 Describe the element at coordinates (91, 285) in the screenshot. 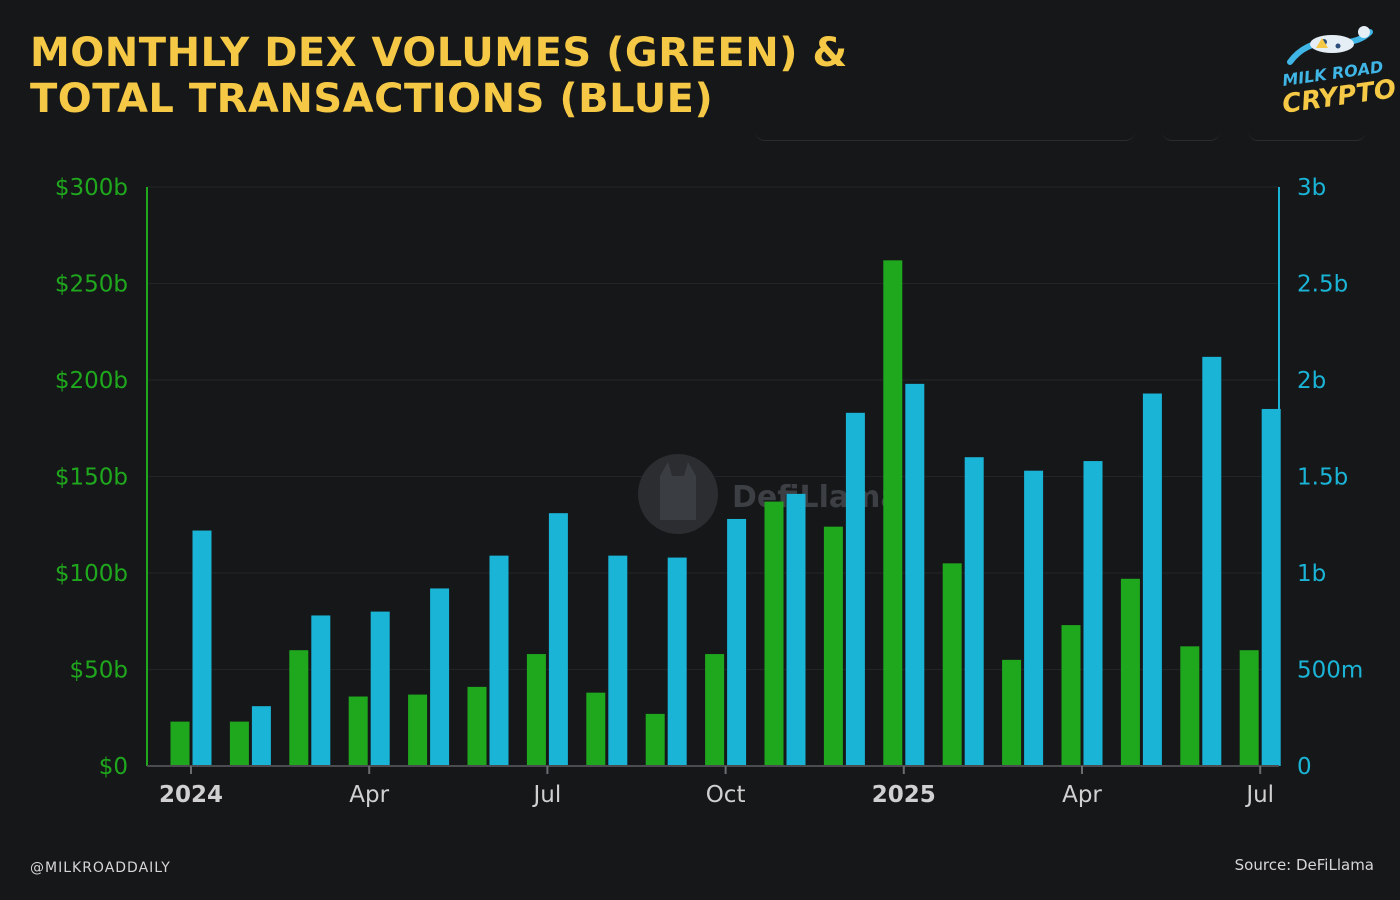

I see `y-tick-left: $250b` at that location.